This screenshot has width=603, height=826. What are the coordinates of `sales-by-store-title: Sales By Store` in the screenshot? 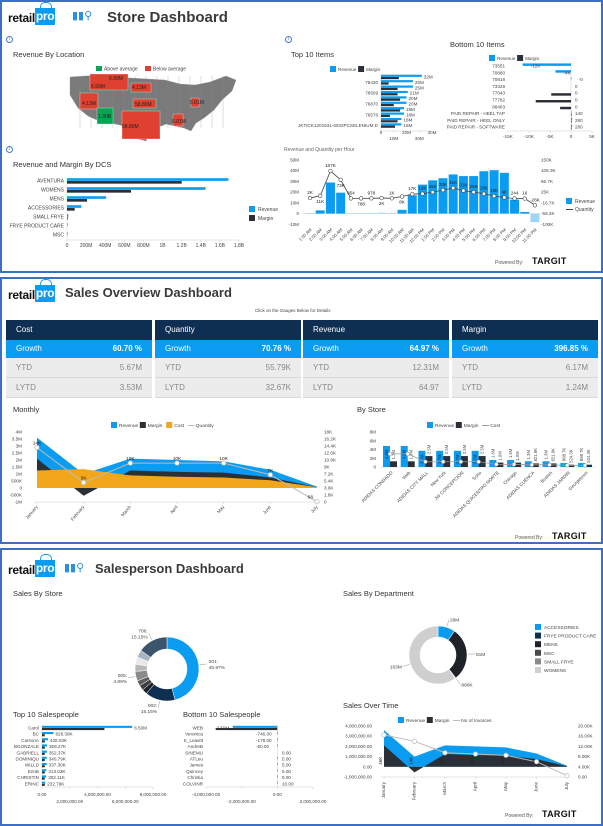 It's located at (38, 593).